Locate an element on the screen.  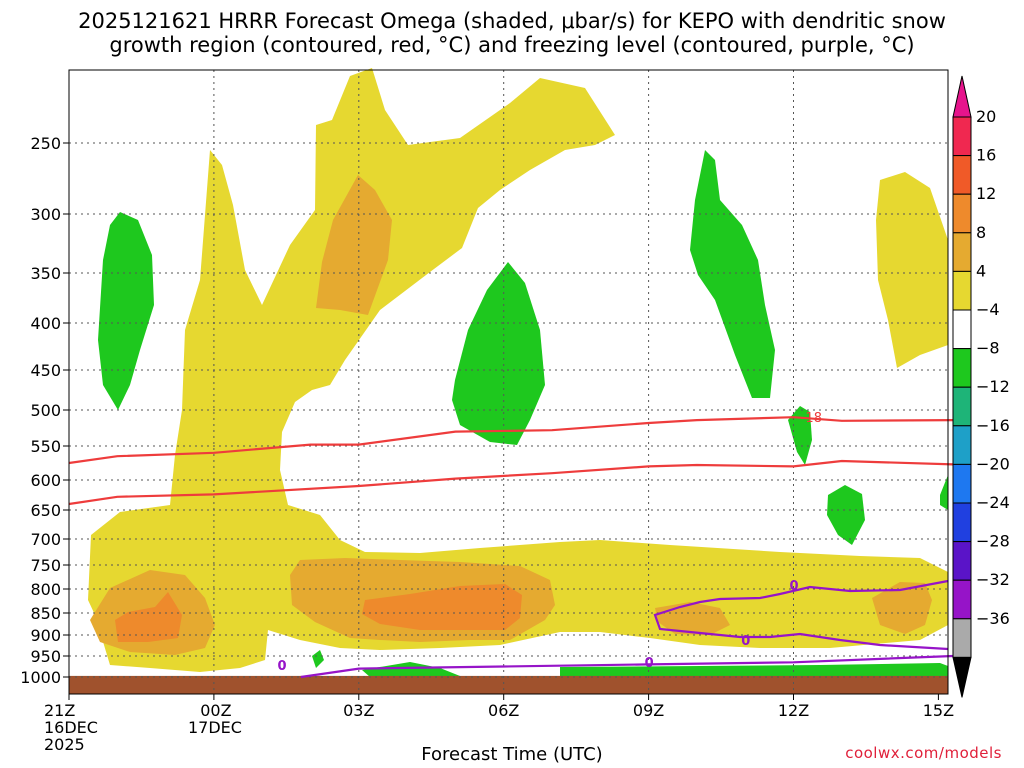
omega-region-green-upper-right is located at coordinates (732, 274).